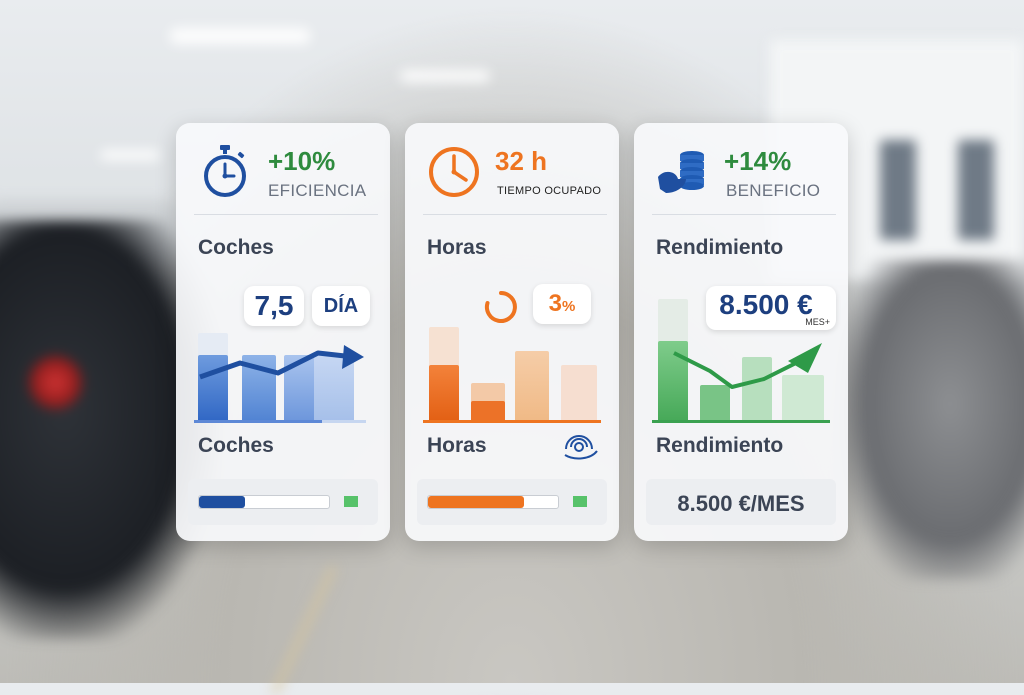 The width and height of the screenshot is (1024, 695). Describe the element at coordinates (569, 306) in the screenshot. I see `kpi-unit: %` at that location.